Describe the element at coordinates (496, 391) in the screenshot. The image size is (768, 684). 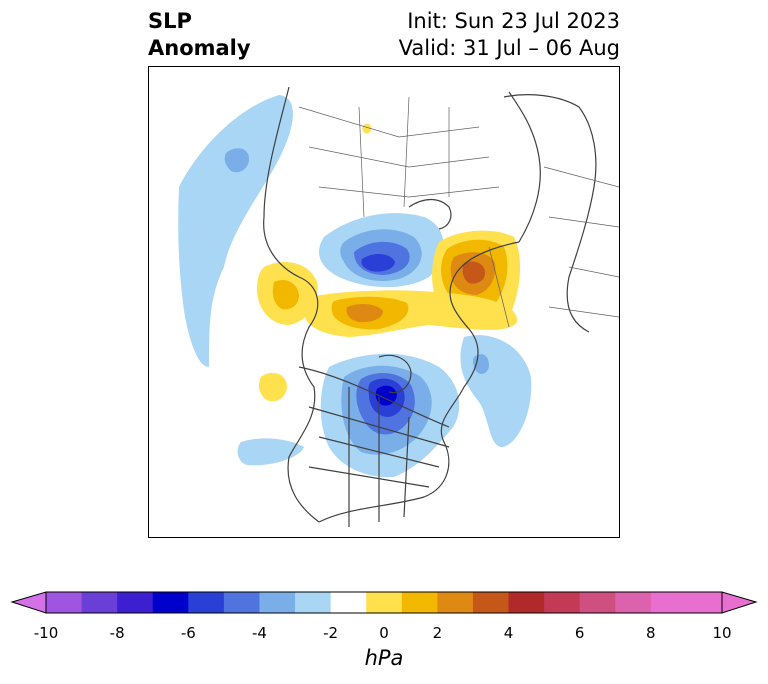
I see `anomaly-neg1-north-atlantic` at that location.